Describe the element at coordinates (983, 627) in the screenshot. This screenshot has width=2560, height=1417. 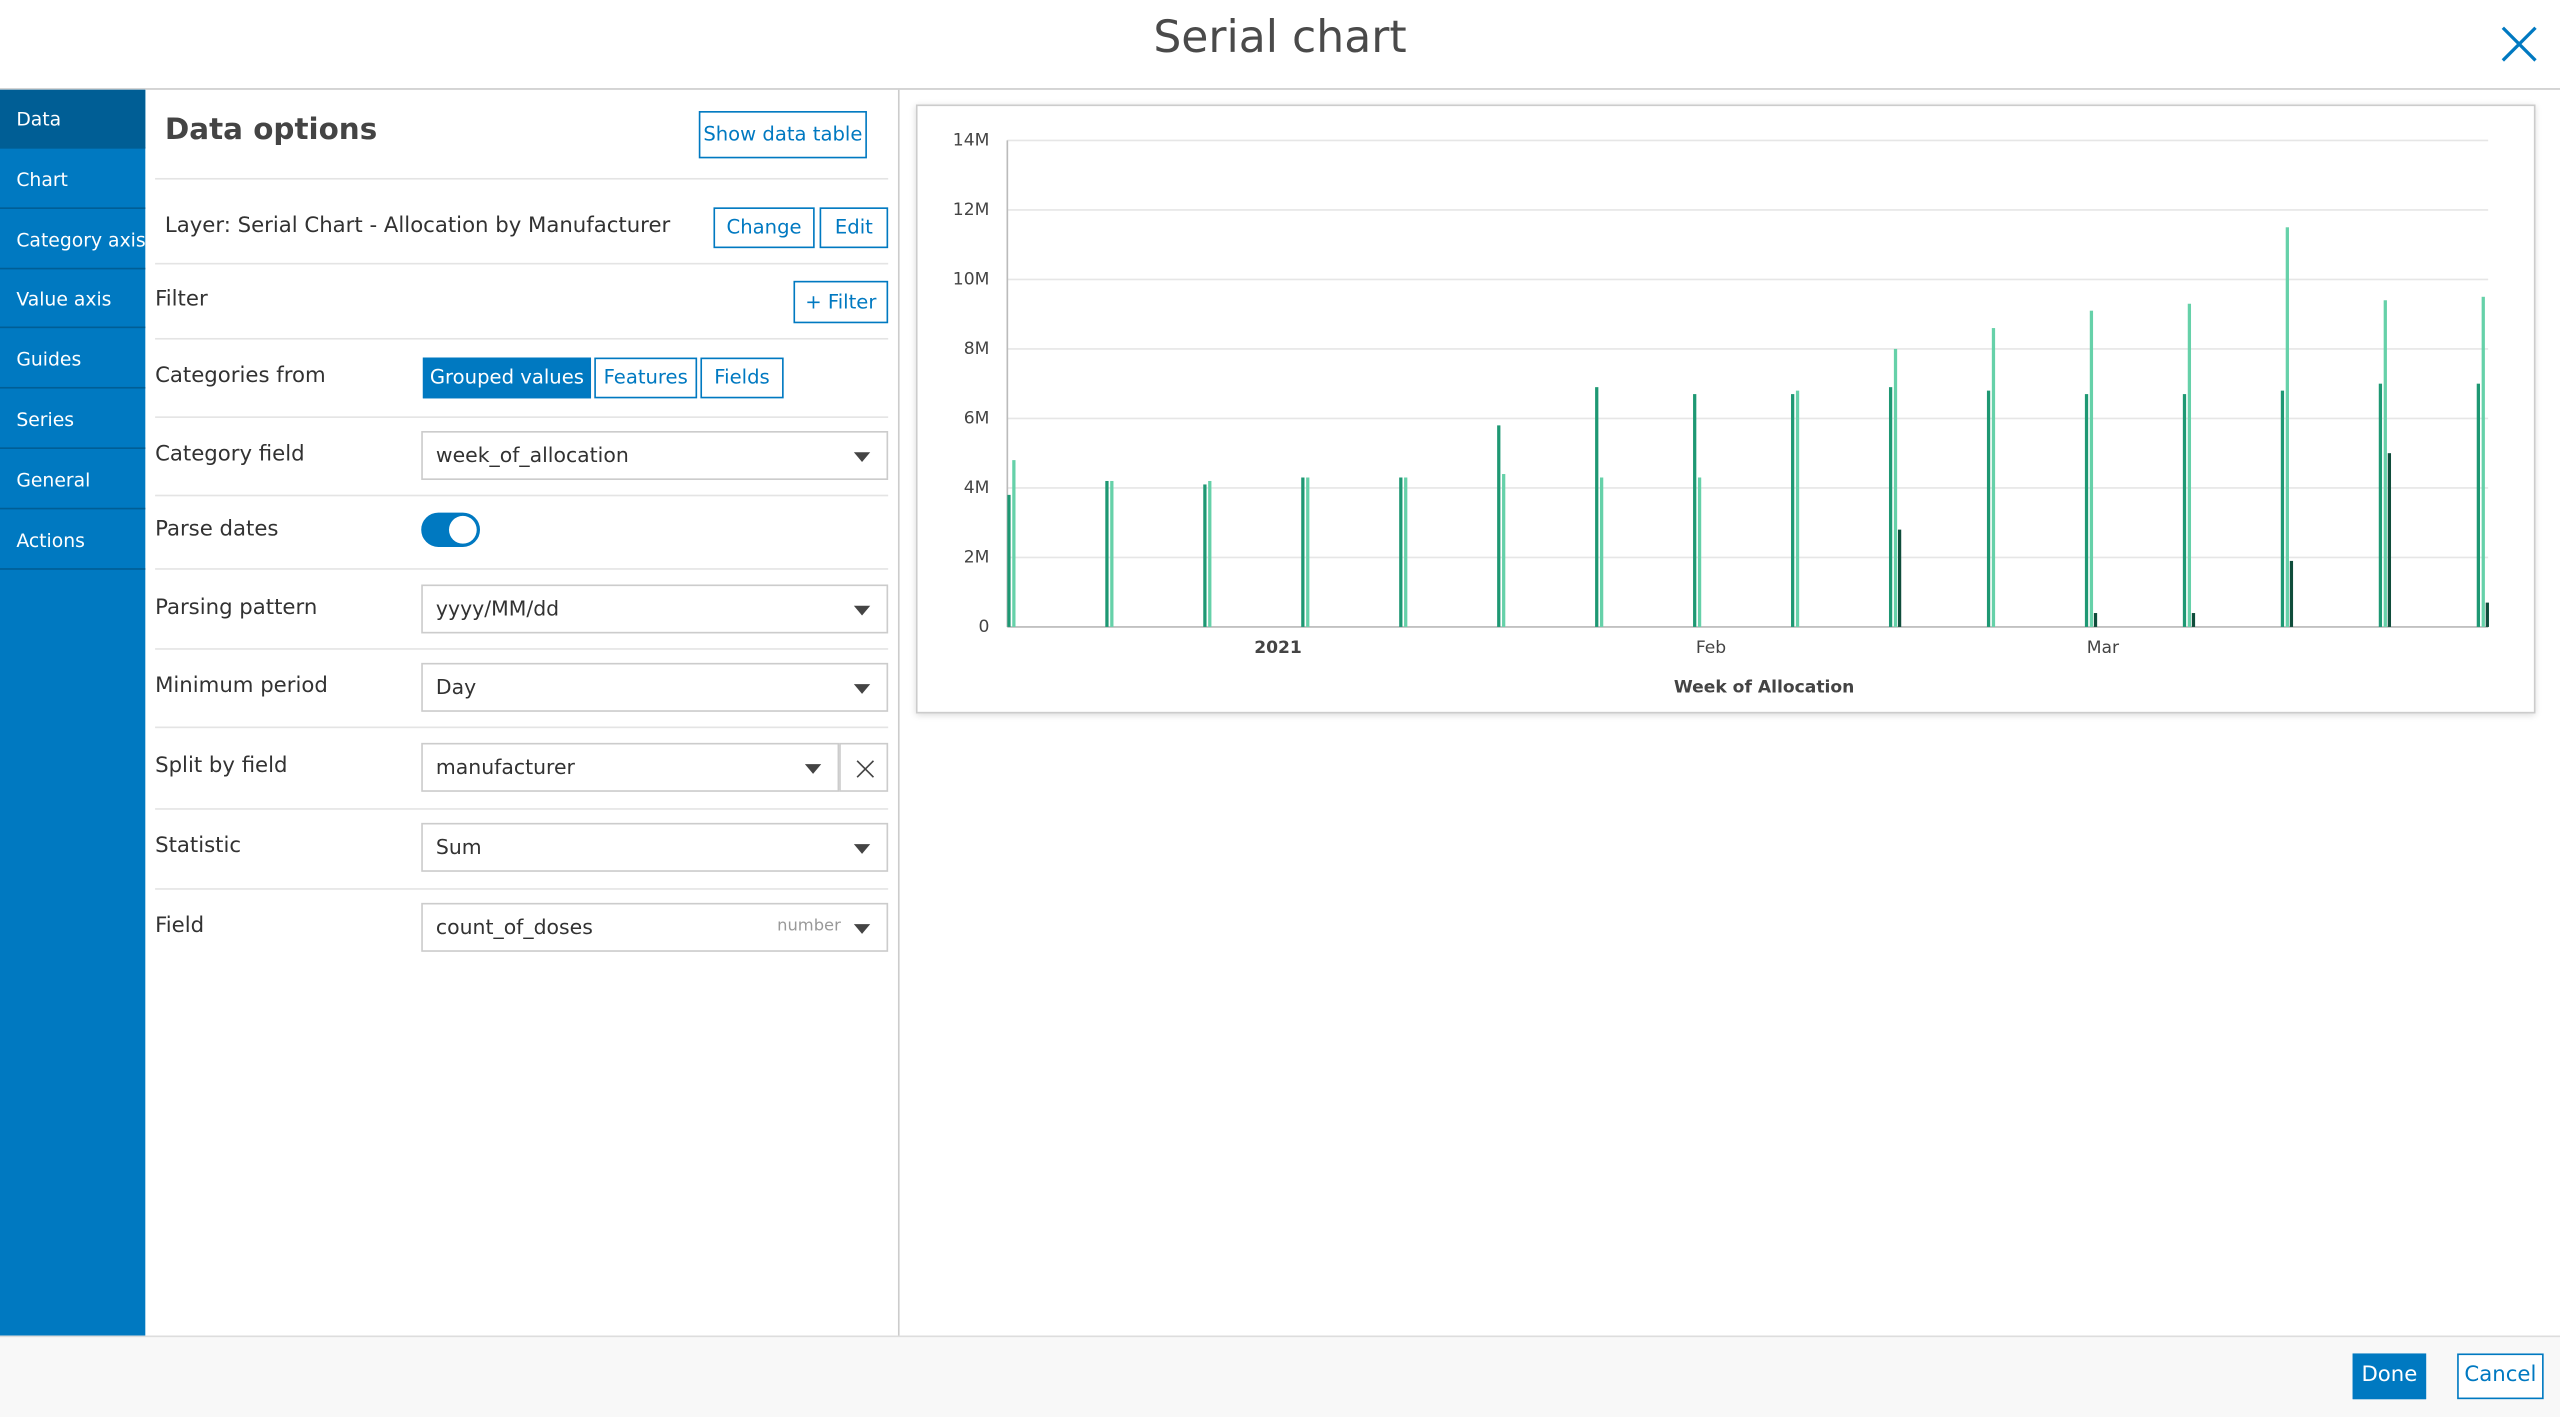
I see `y-tick-label: 0` at that location.